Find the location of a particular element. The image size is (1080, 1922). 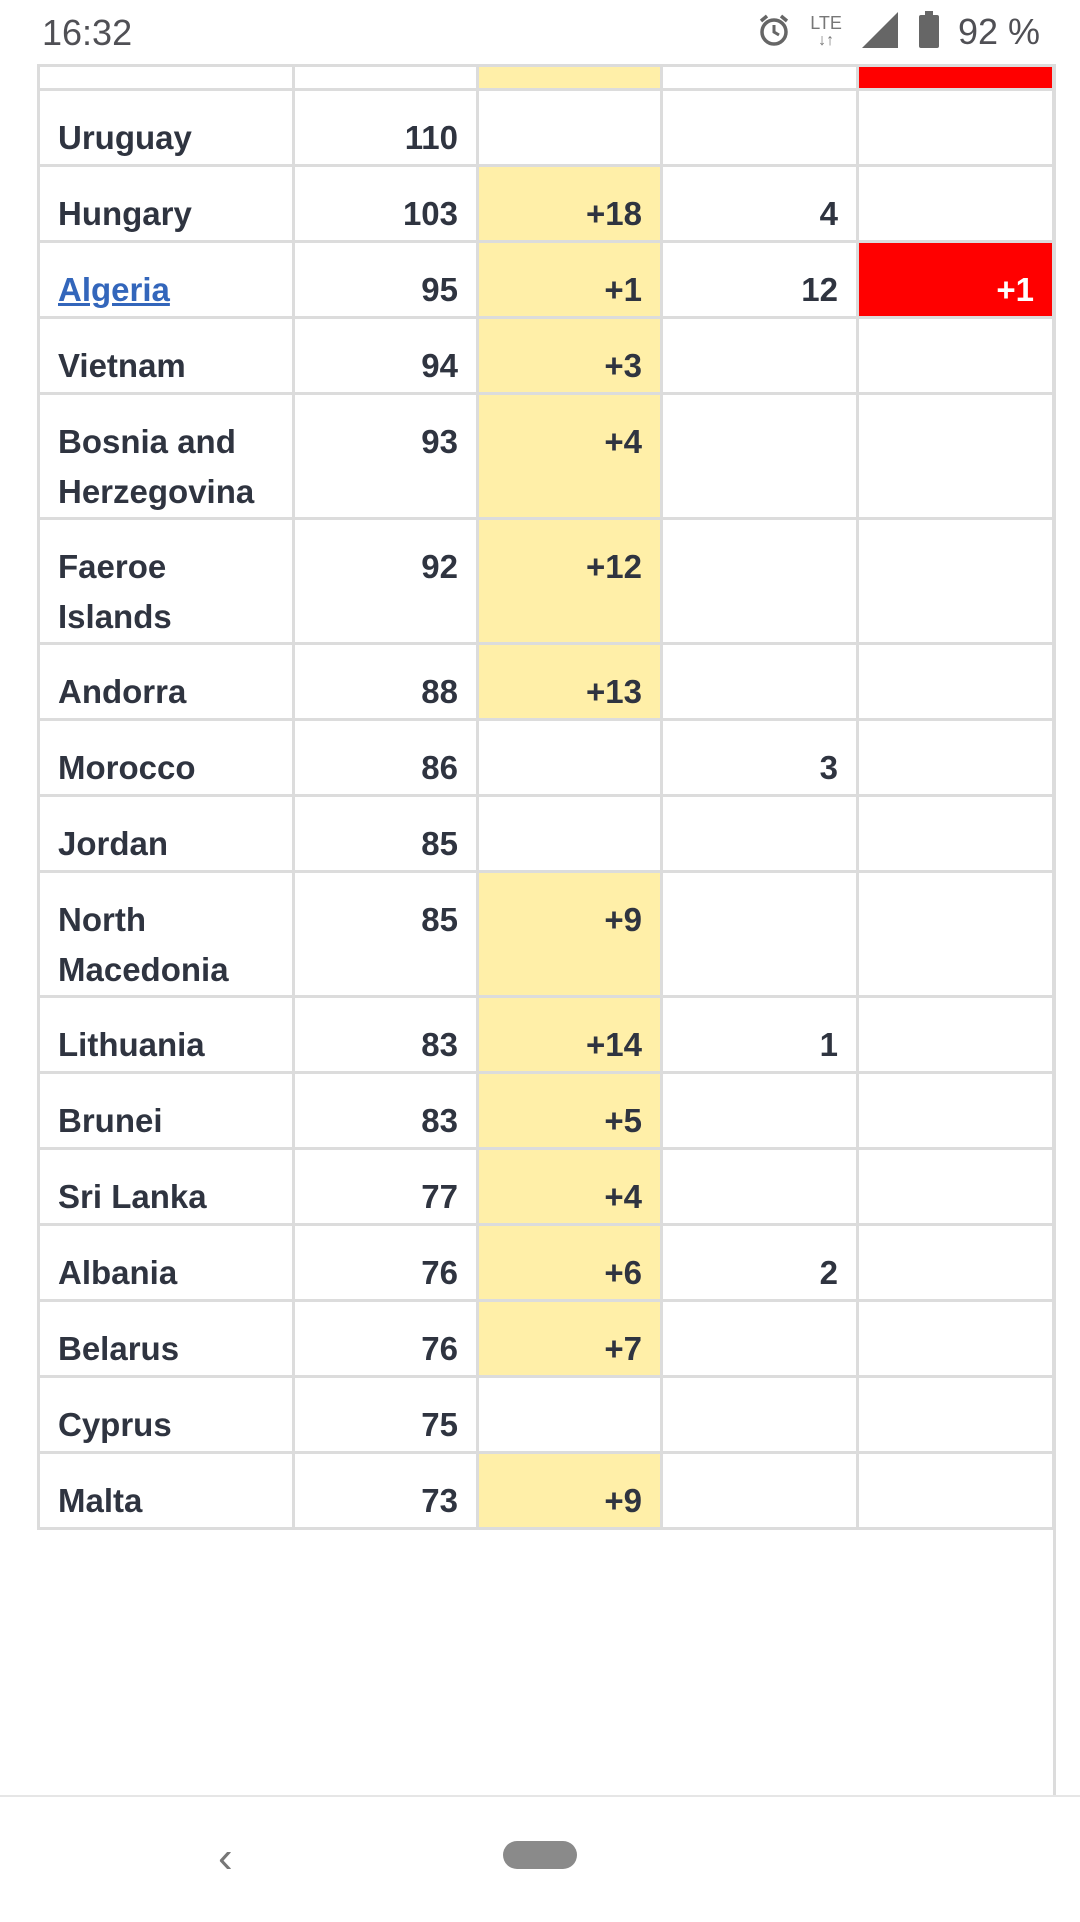

table-row: Cyprus 75 is located at coordinates (546, 1414).